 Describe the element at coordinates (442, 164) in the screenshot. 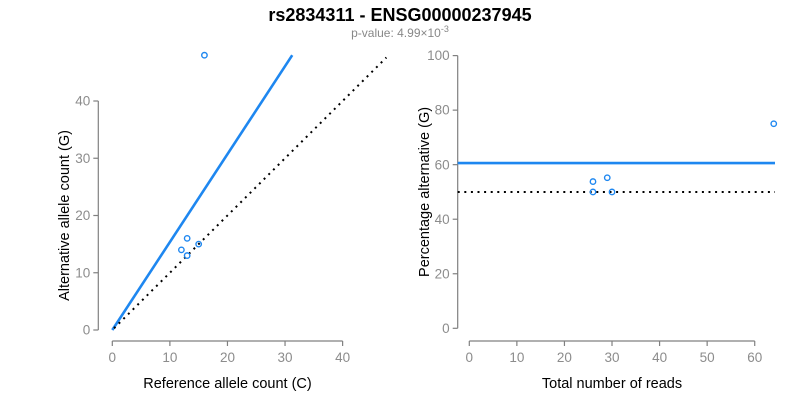

I see `y-tick-label: 60` at that location.